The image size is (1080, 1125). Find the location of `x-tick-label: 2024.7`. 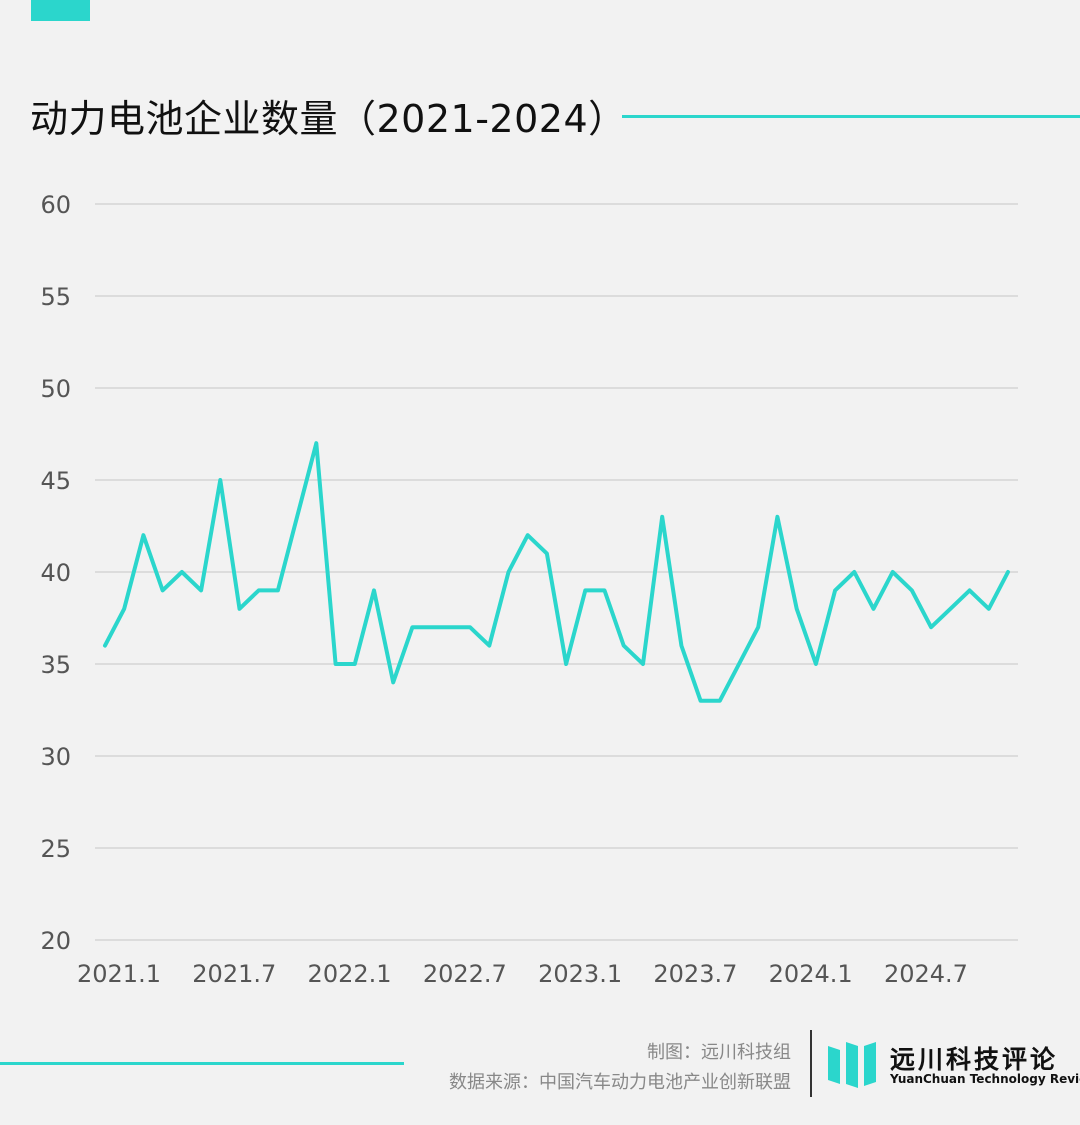

x-tick-label: 2024.7 is located at coordinates (926, 974).